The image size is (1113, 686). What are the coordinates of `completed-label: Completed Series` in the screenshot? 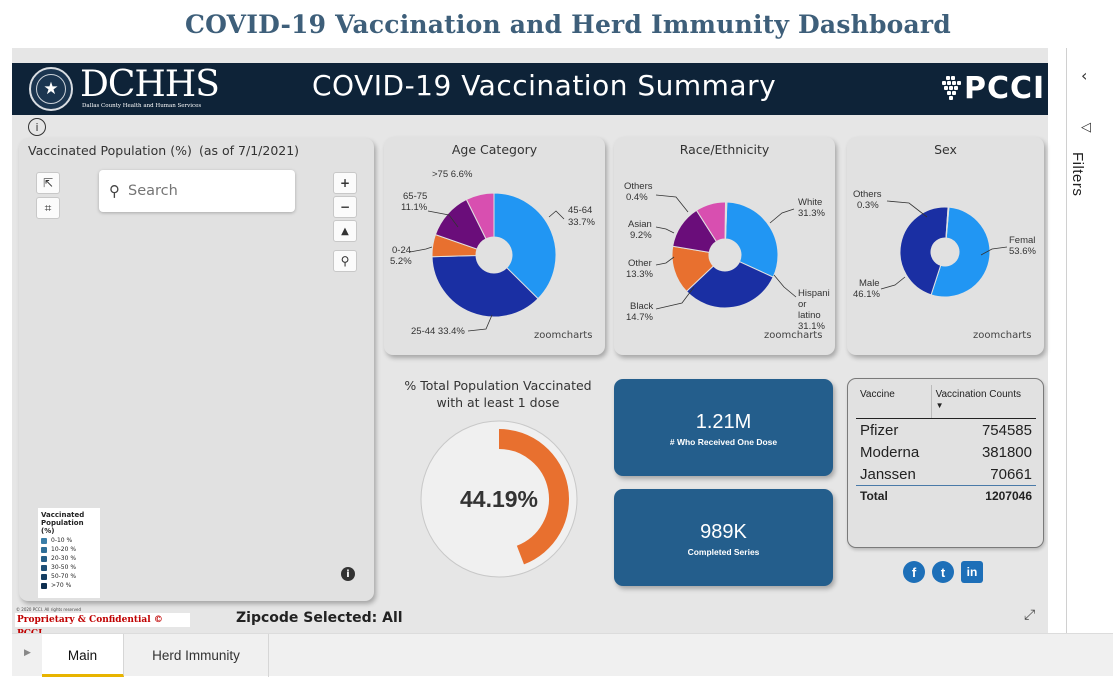 It's located at (723, 552).